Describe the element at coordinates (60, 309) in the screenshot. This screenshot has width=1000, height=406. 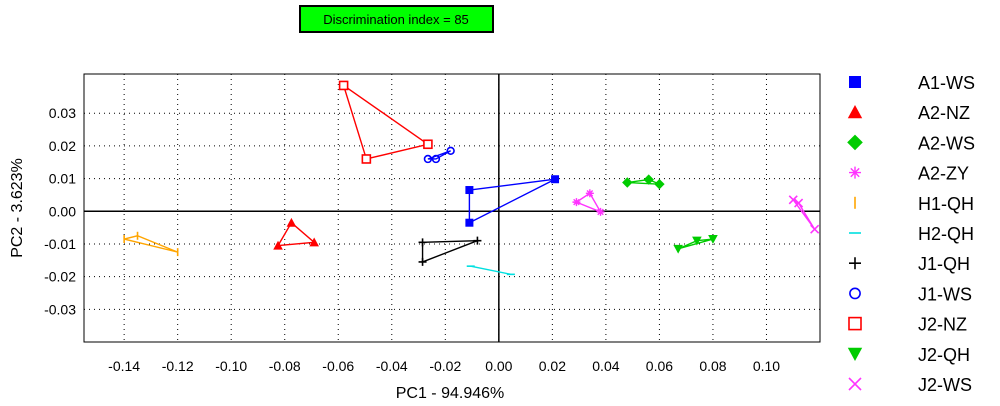
I see `y-tick-label: -0.03` at that location.